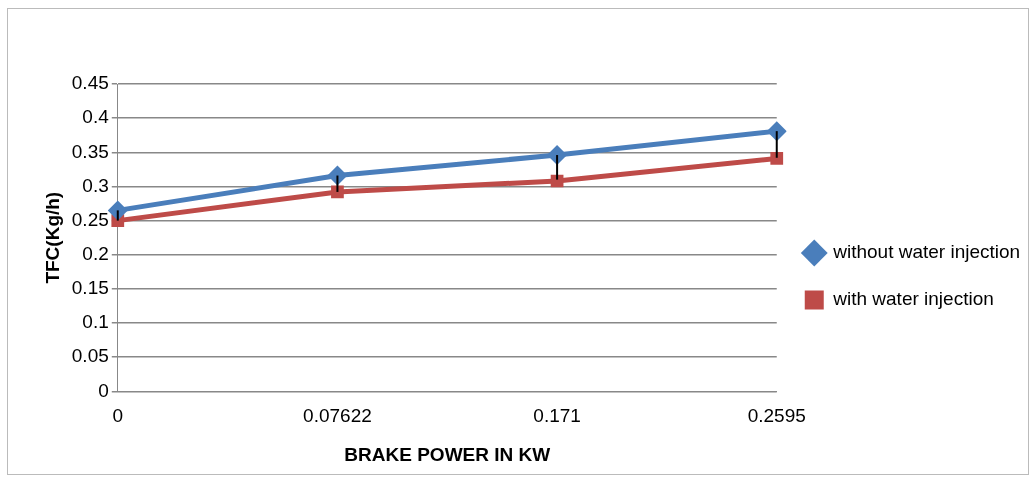 The image size is (1036, 478). I want to click on legend-label: without water injection, so click(926, 252).